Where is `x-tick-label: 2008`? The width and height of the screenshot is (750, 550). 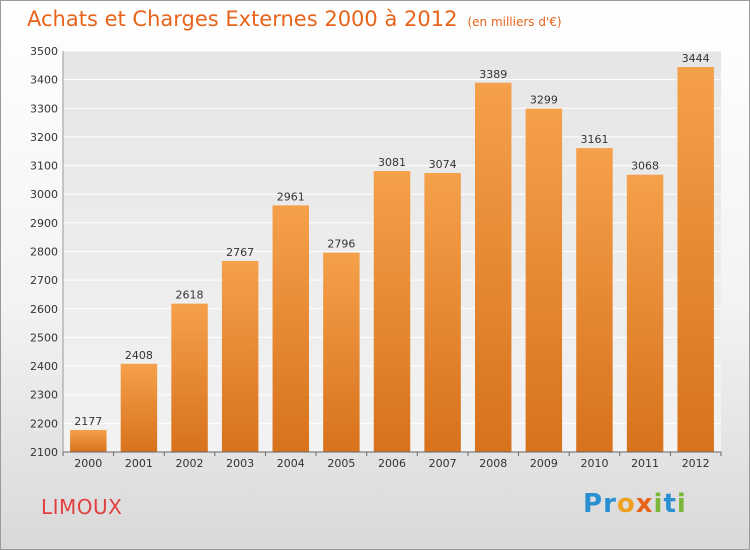
x-tick-label: 2008 is located at coordinates (493, 463).